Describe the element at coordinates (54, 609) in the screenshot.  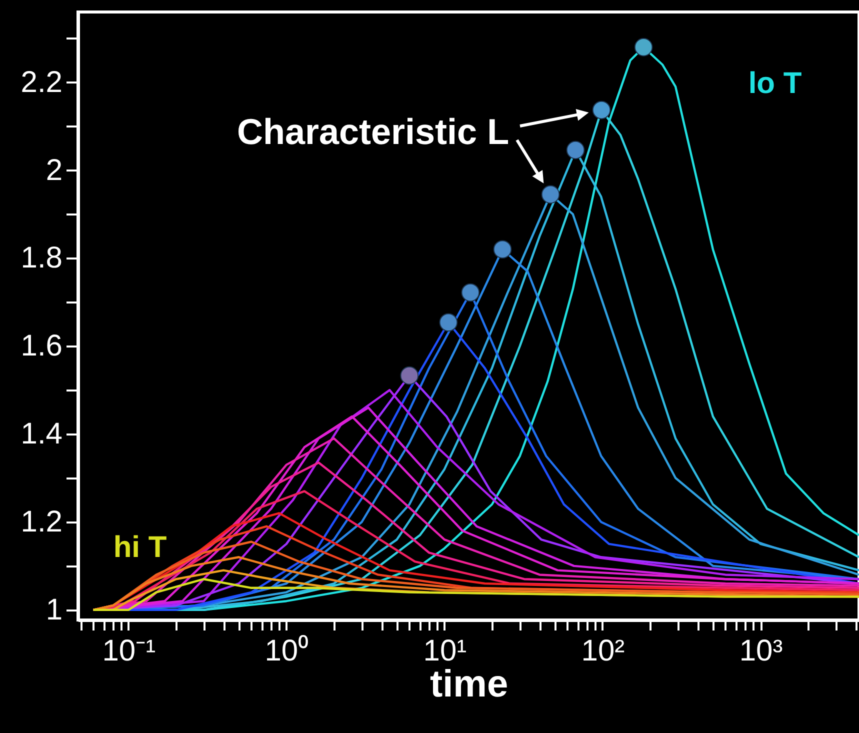
I see `y-tick-label: 1` at that location.